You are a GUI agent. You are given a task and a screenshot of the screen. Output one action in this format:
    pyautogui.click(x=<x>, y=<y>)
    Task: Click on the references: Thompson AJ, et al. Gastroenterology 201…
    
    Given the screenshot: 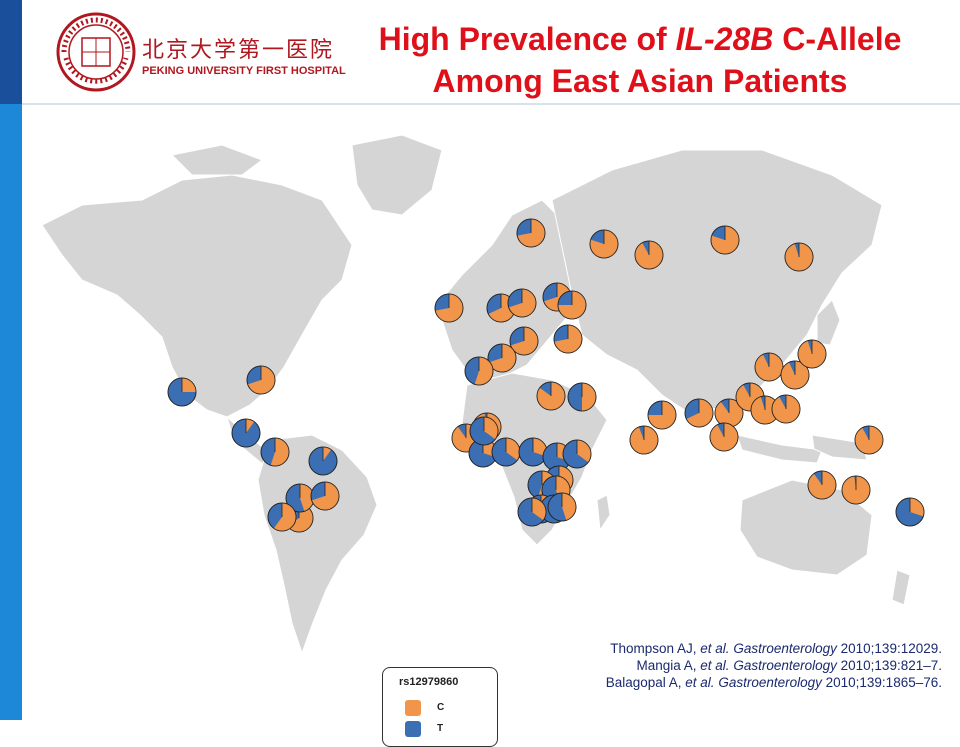 What is the action you would take?
    pyautogui.click(x=774, y=665)
    